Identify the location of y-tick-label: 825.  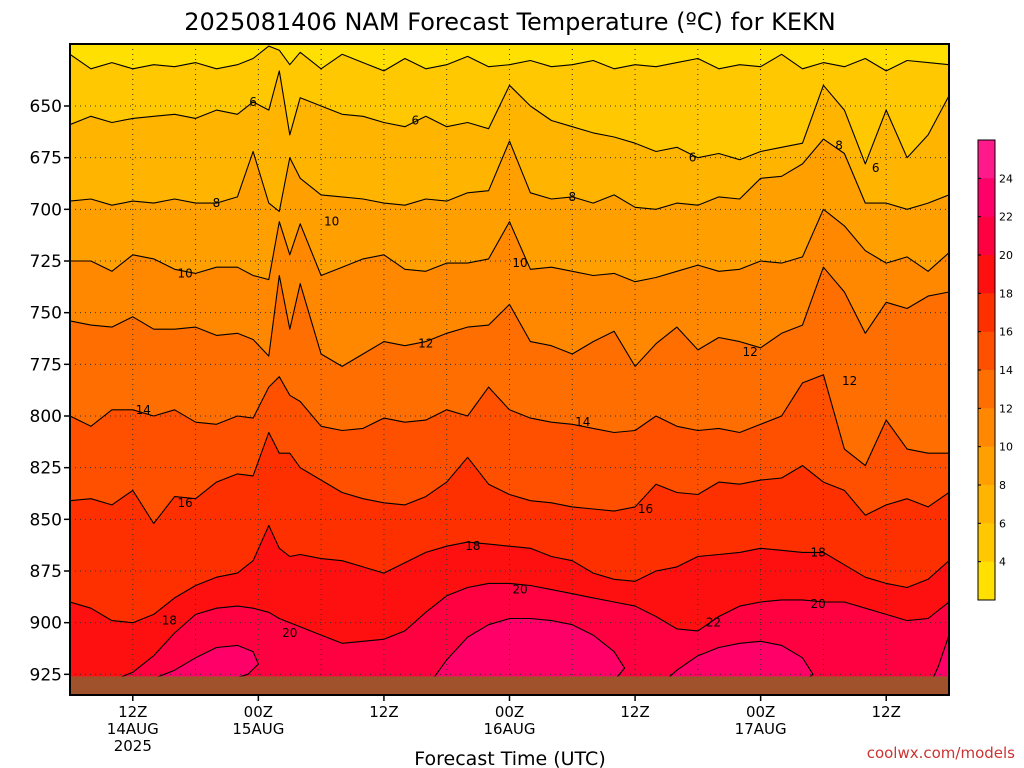
(46, 469).